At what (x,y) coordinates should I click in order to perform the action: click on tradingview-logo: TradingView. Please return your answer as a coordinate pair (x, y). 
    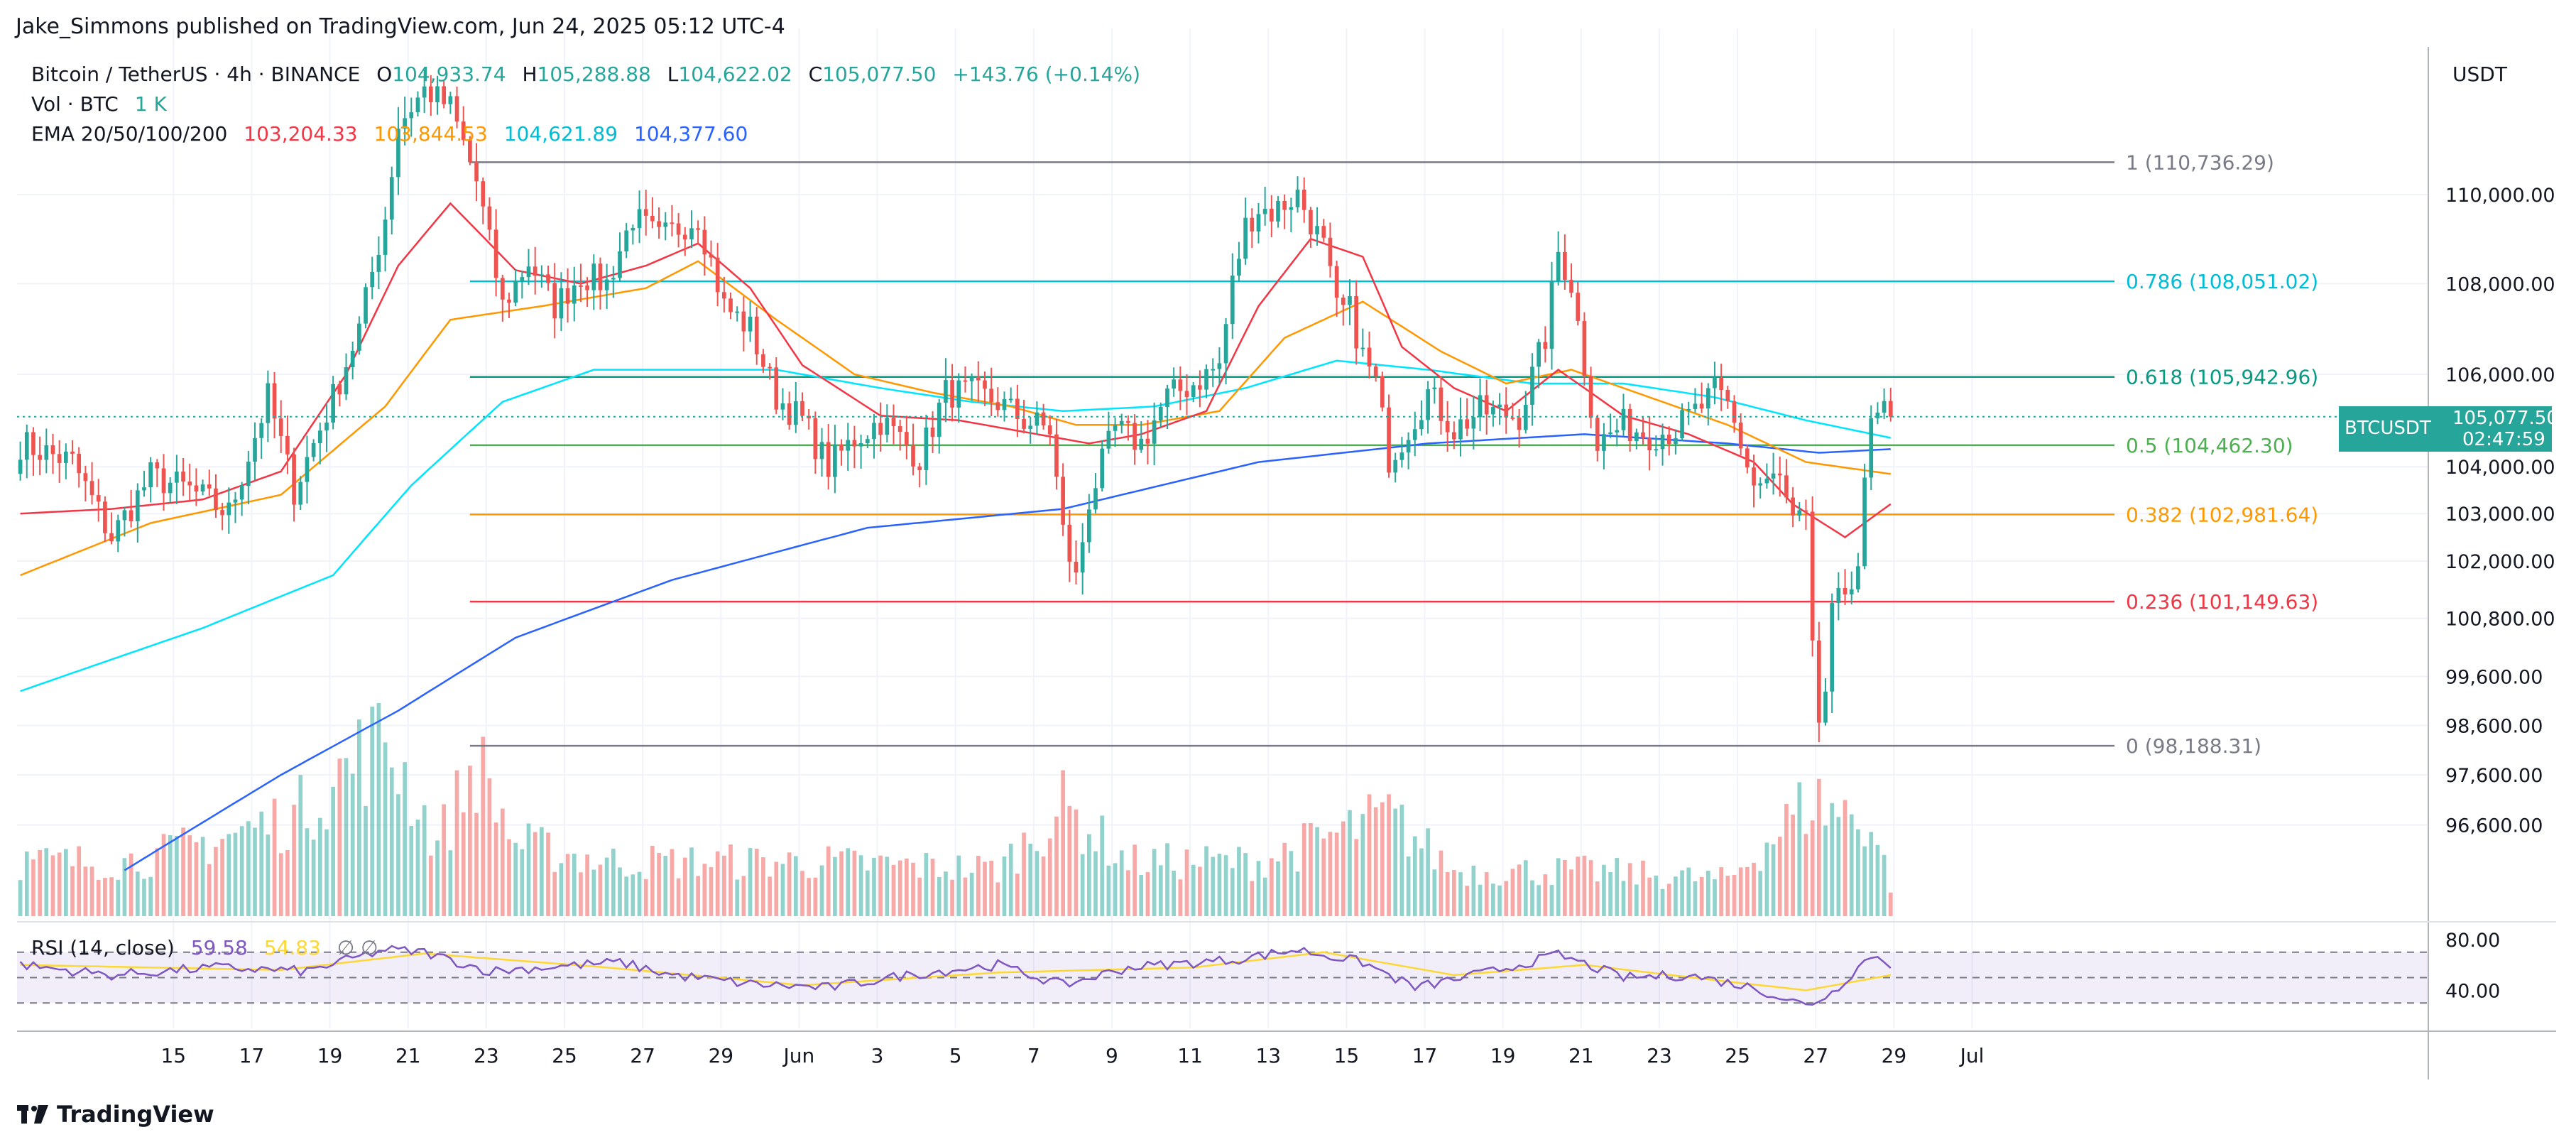
    Looking at the image, I should click on (115, 1114).